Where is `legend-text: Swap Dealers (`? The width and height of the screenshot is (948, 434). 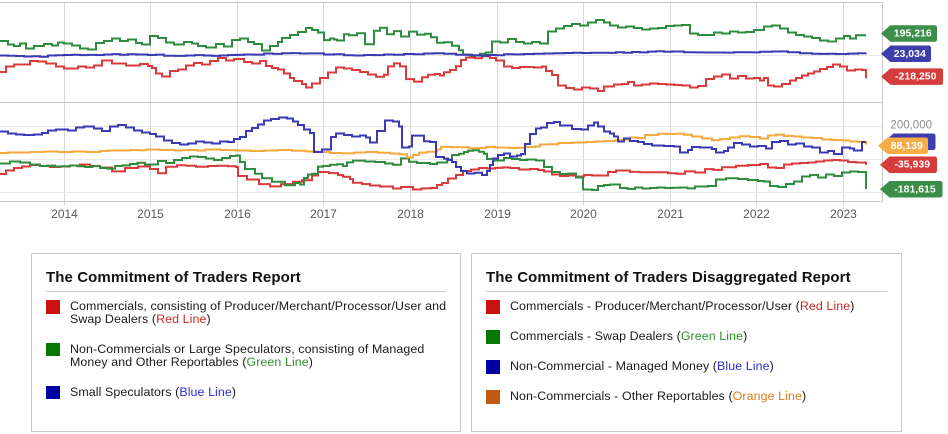 legend-text: Swap Dealers ( is located at coordinates (113, 319).